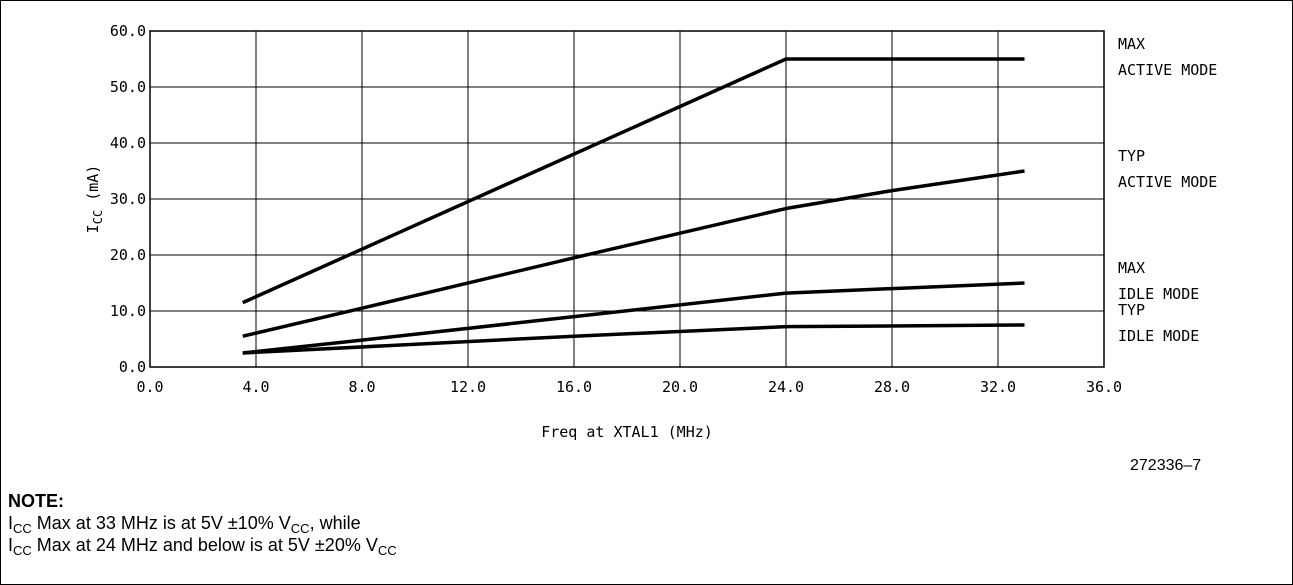 This screenshot has height=585, width=1293. What do you see at coordinates (128, 31) in the screenshot?
I see `y-tick-label: 60.0` at bounding box center [128, 31].